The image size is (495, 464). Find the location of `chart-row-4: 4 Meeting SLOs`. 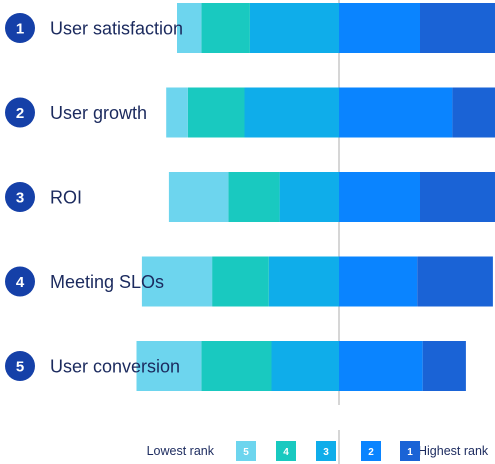

chart-row-4: 4 Meeting SLOs is located at coordinates (249, 281).